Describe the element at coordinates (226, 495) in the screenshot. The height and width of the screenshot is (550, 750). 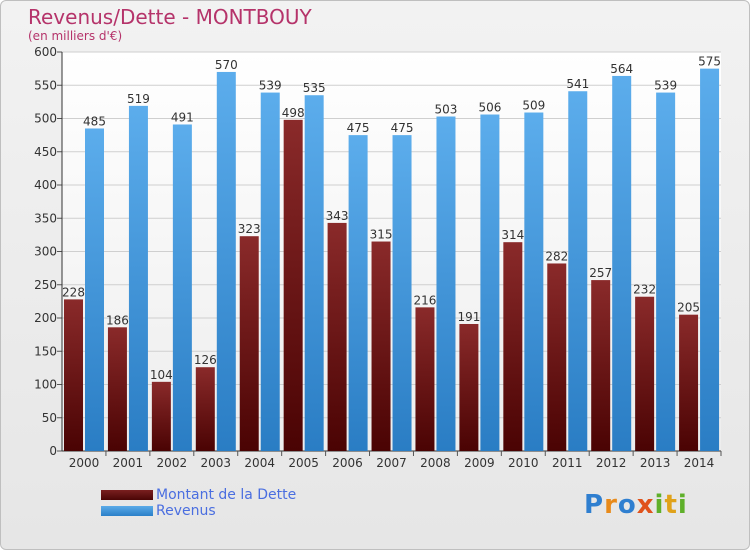
I see `legend-label-debt: Montant de la Dette` at that location.